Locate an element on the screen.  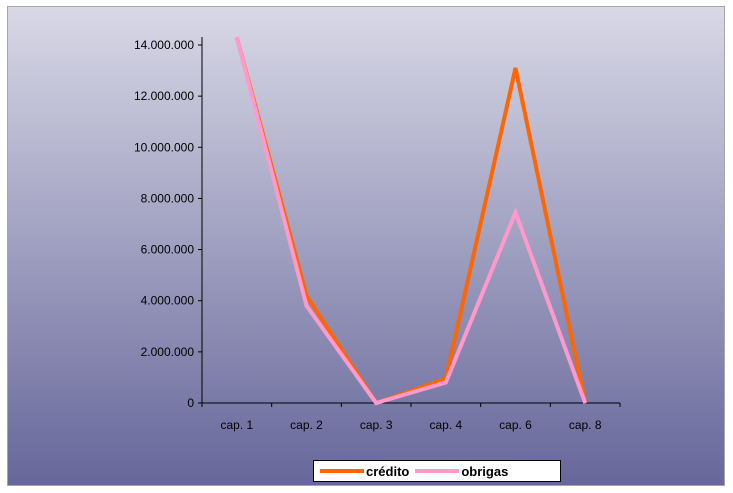
y-tick-label: 0 is located at coordinates (190, 403).